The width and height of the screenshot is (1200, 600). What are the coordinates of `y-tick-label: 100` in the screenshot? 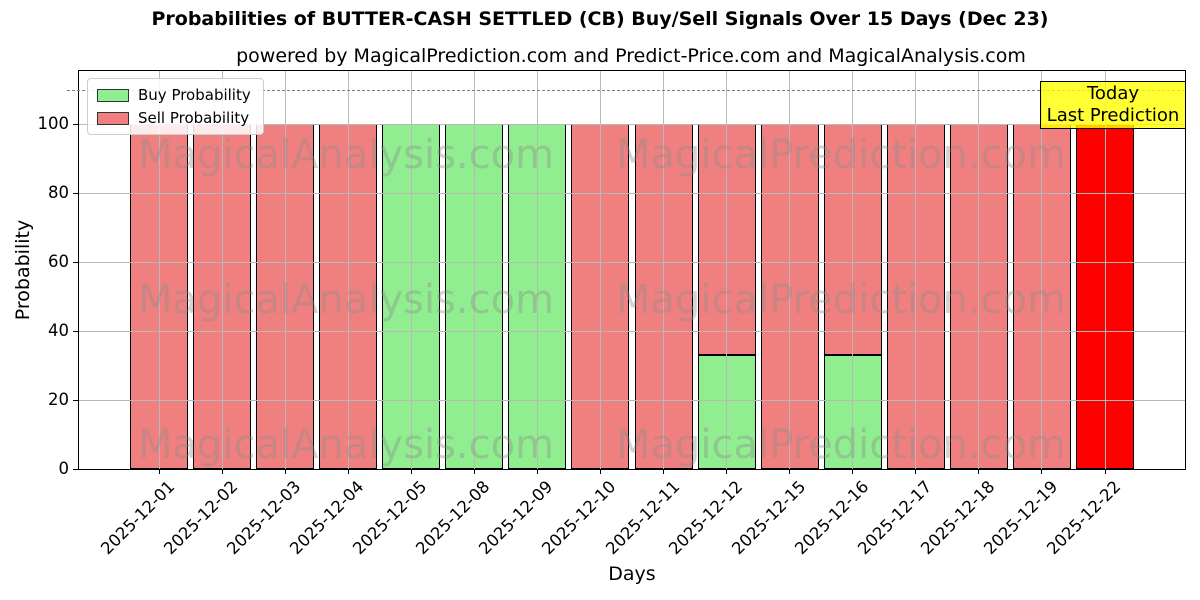 It's located at (53, 124).